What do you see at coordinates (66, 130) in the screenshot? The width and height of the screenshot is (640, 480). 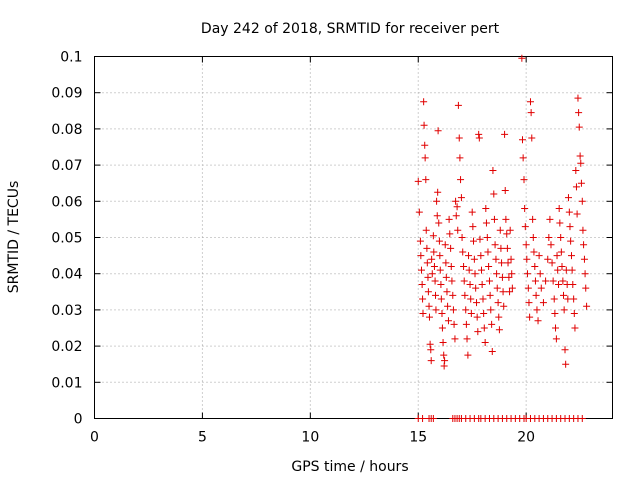 I see `y-tick-label: 0.08` at bounding box center [66, 130].